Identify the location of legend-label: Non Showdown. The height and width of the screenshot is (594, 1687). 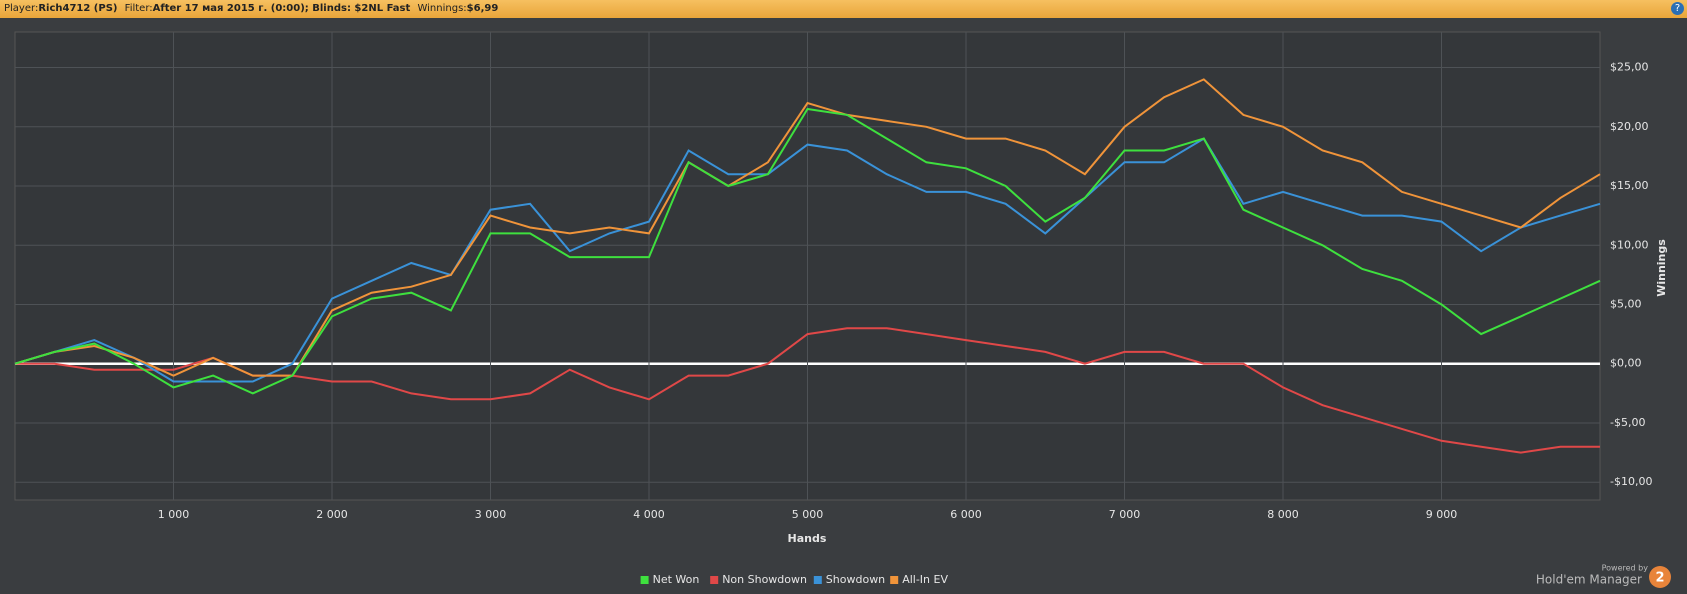
(764, 579).